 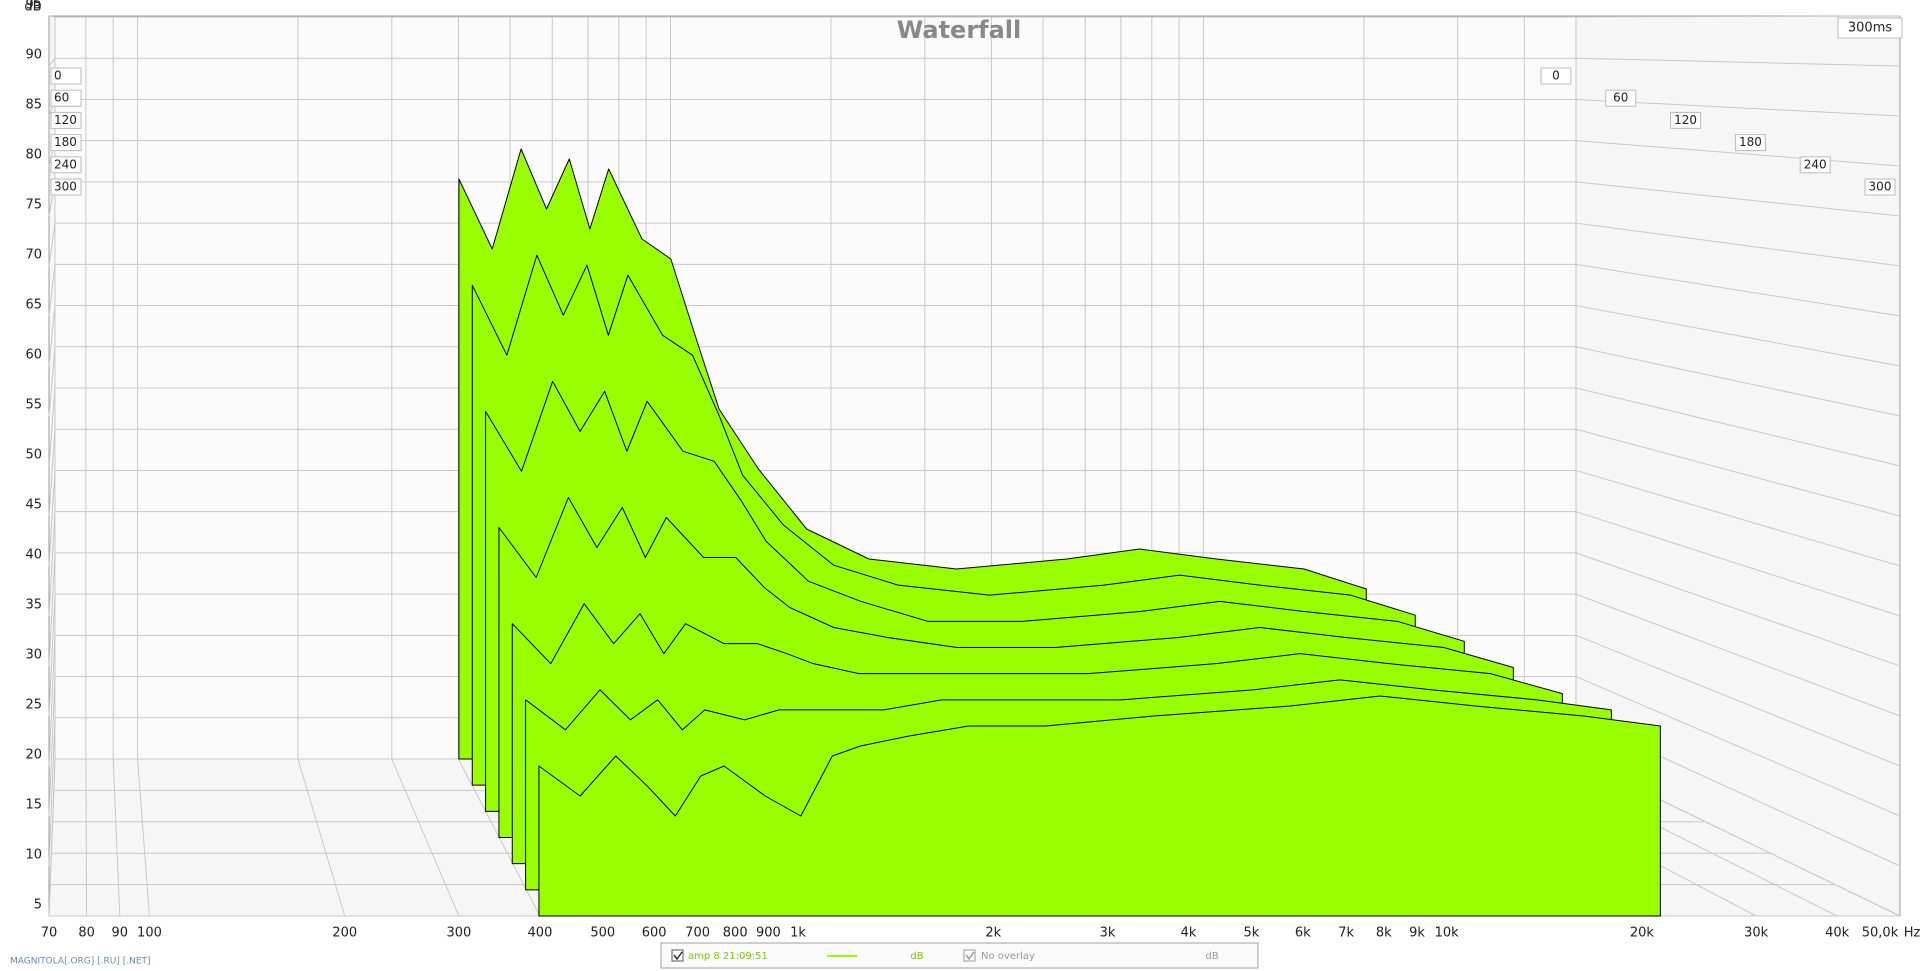 I want to click on x-tick-label: 5k, so click(x=1252, y=933).